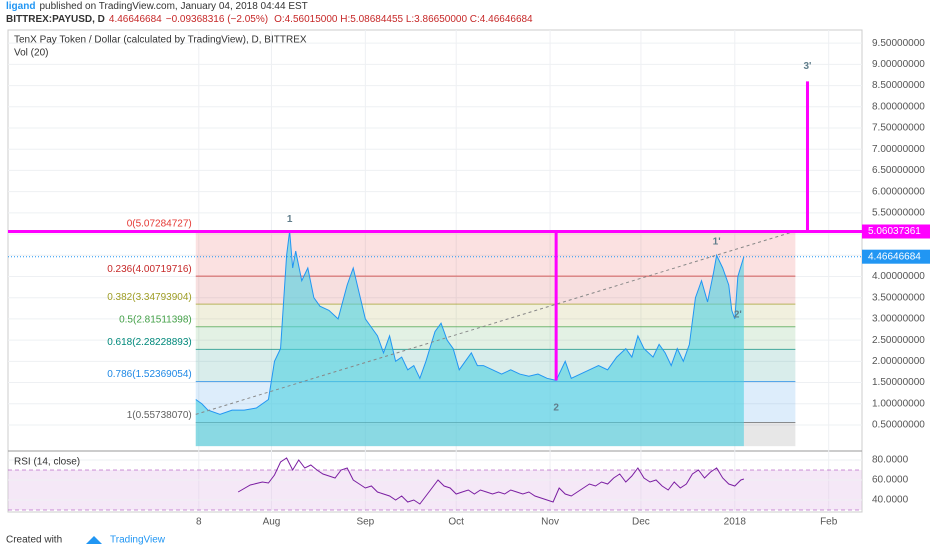 Image resolution: width=932 pixels, height=555 pixels. Describe the element at coordinates (898, 43) in the screenshot. I see `y-tick-label: 9.50000000` at that location.